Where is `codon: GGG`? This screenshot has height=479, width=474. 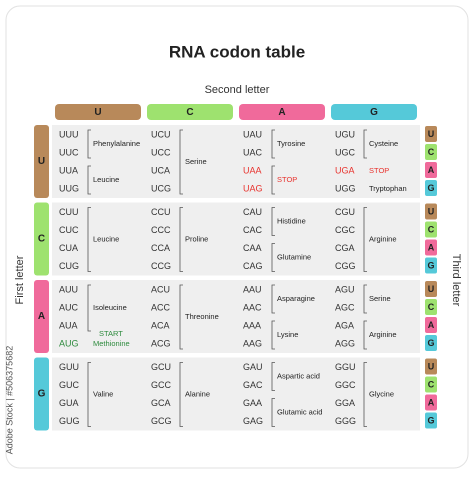
codon: GGG is located at coordinates (345, 421).